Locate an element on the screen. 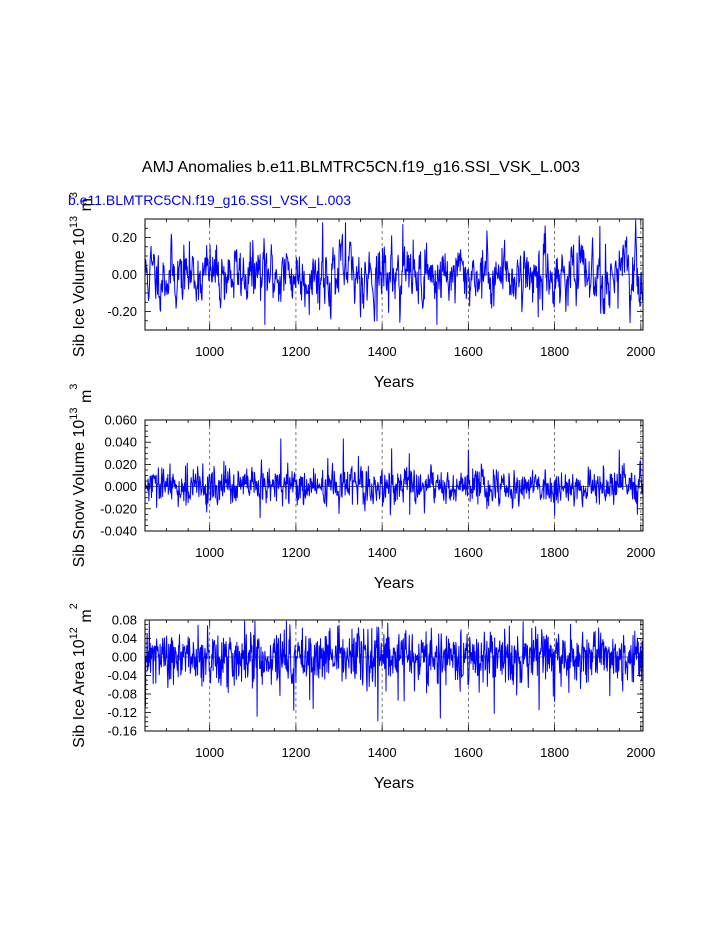  y-axis-label-text: Sib Snow Volume 10 is located at coordinates (79, 494).